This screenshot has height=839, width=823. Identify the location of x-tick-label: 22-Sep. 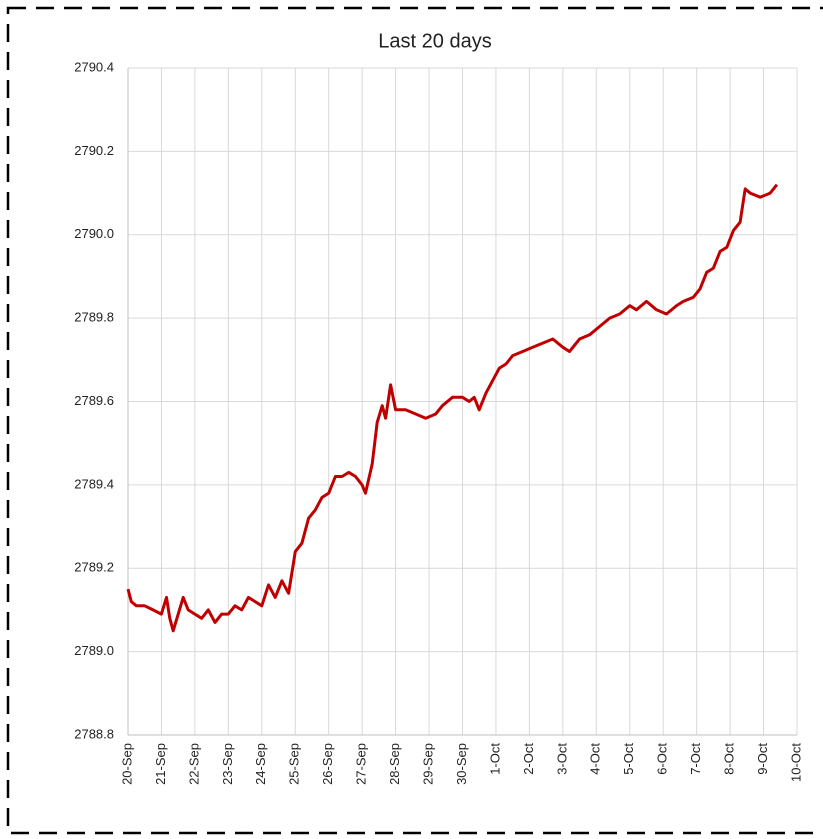
(193, 764).